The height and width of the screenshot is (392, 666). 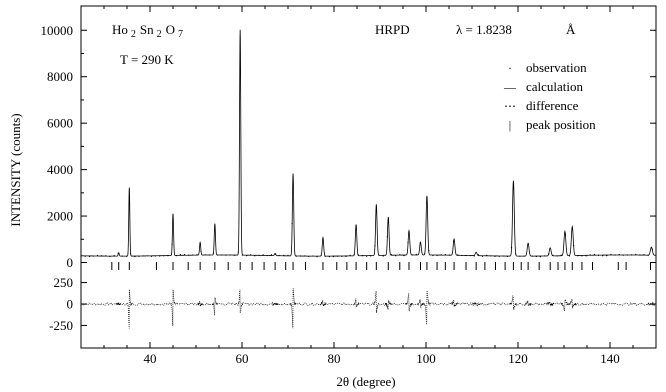 What do you see at coordinates (556, 67) in the screenshot?
I see `legend-label: observation` at bounding box center [556, 67].